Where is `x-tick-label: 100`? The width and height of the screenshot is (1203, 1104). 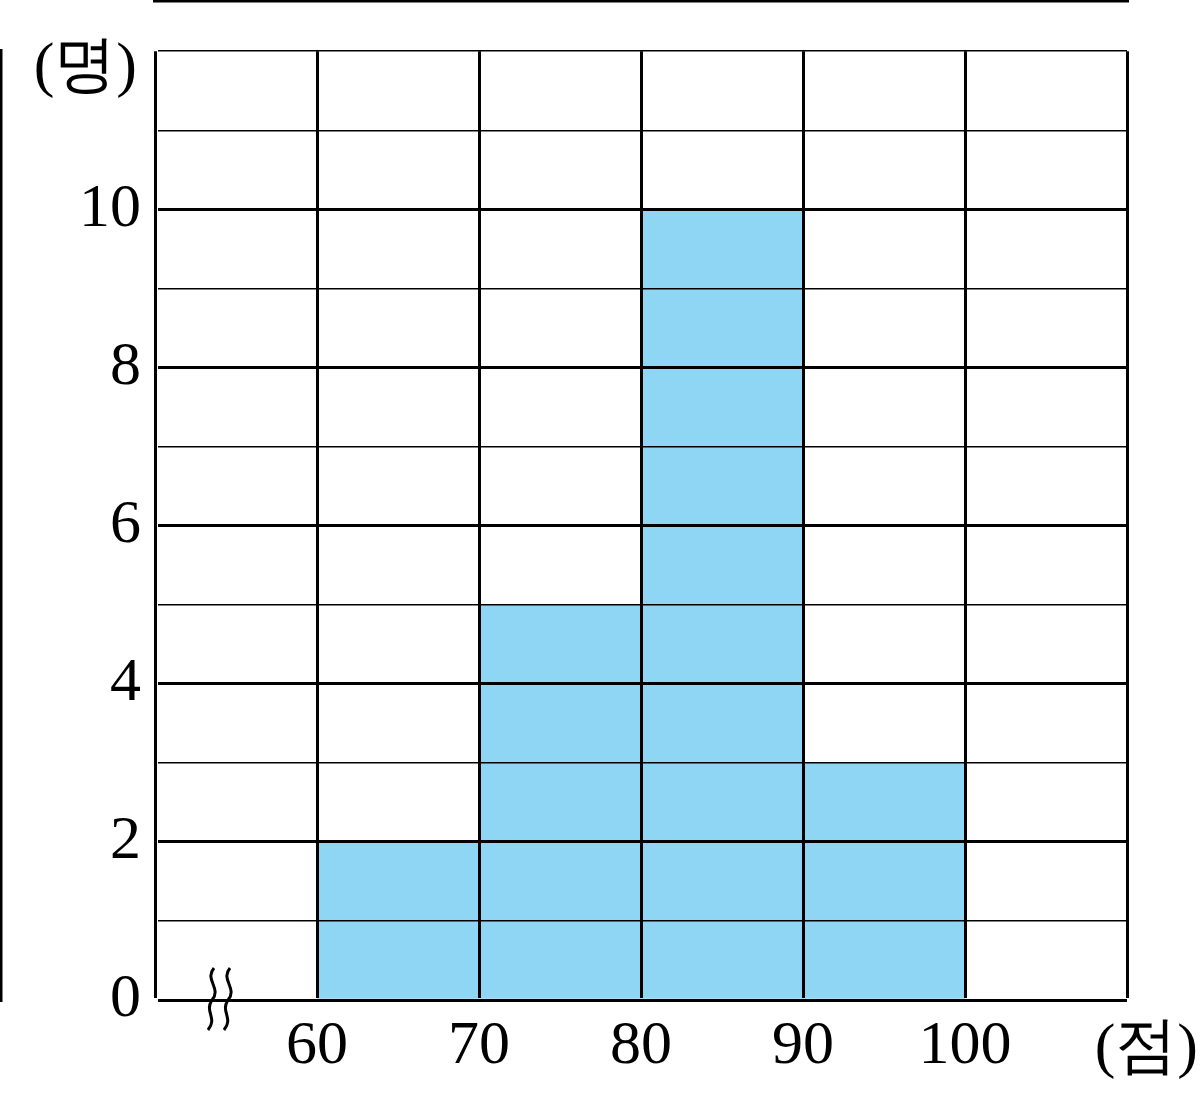
x-tick-label: 100 is located at coordinates (965, 1042).